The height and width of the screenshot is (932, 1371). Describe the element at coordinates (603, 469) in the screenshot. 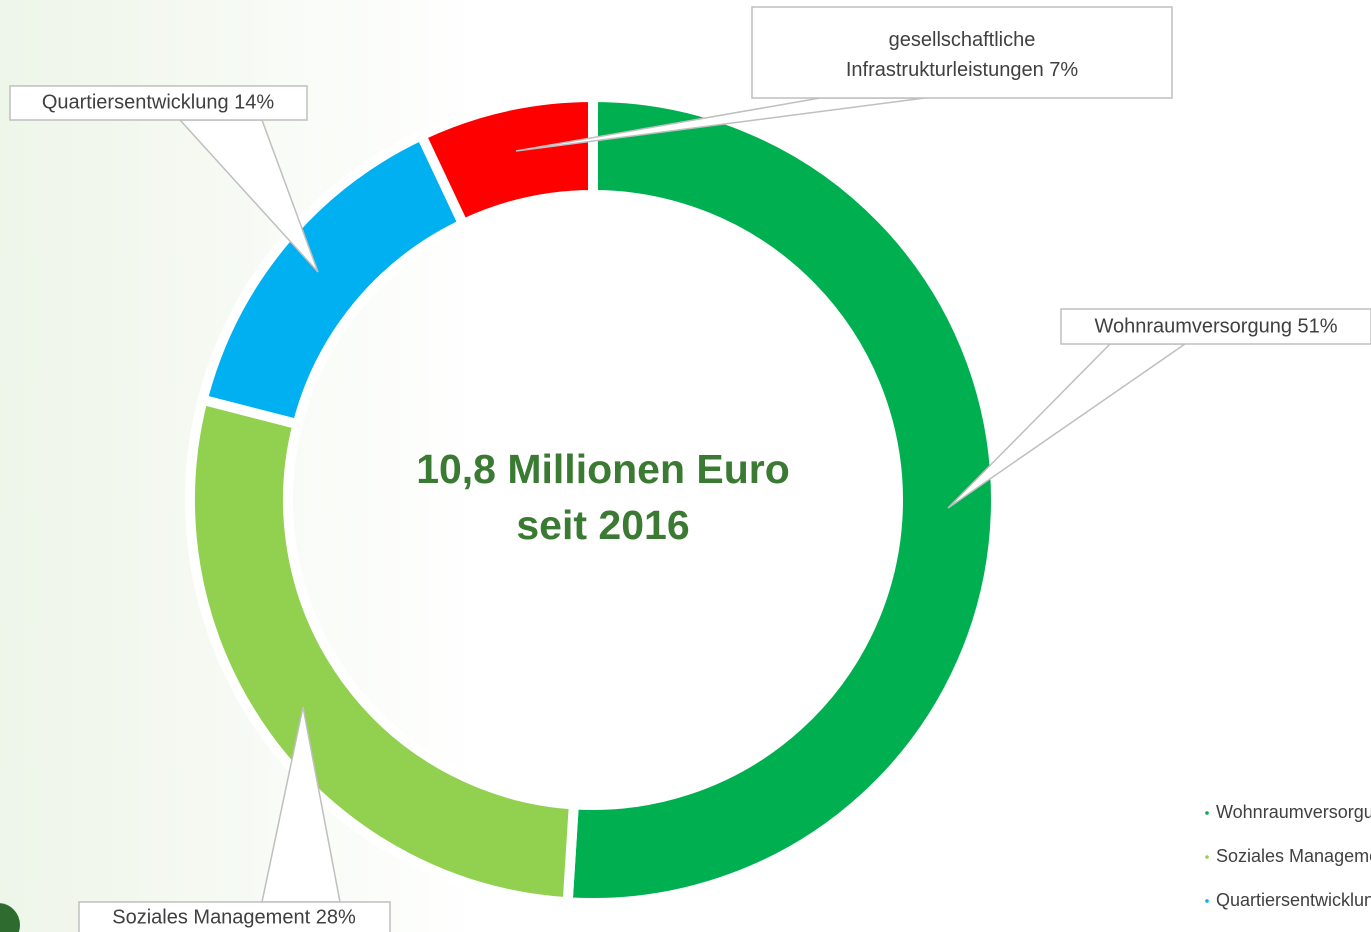

I see `center-title: 10,8 Millionen Euro` at that location.